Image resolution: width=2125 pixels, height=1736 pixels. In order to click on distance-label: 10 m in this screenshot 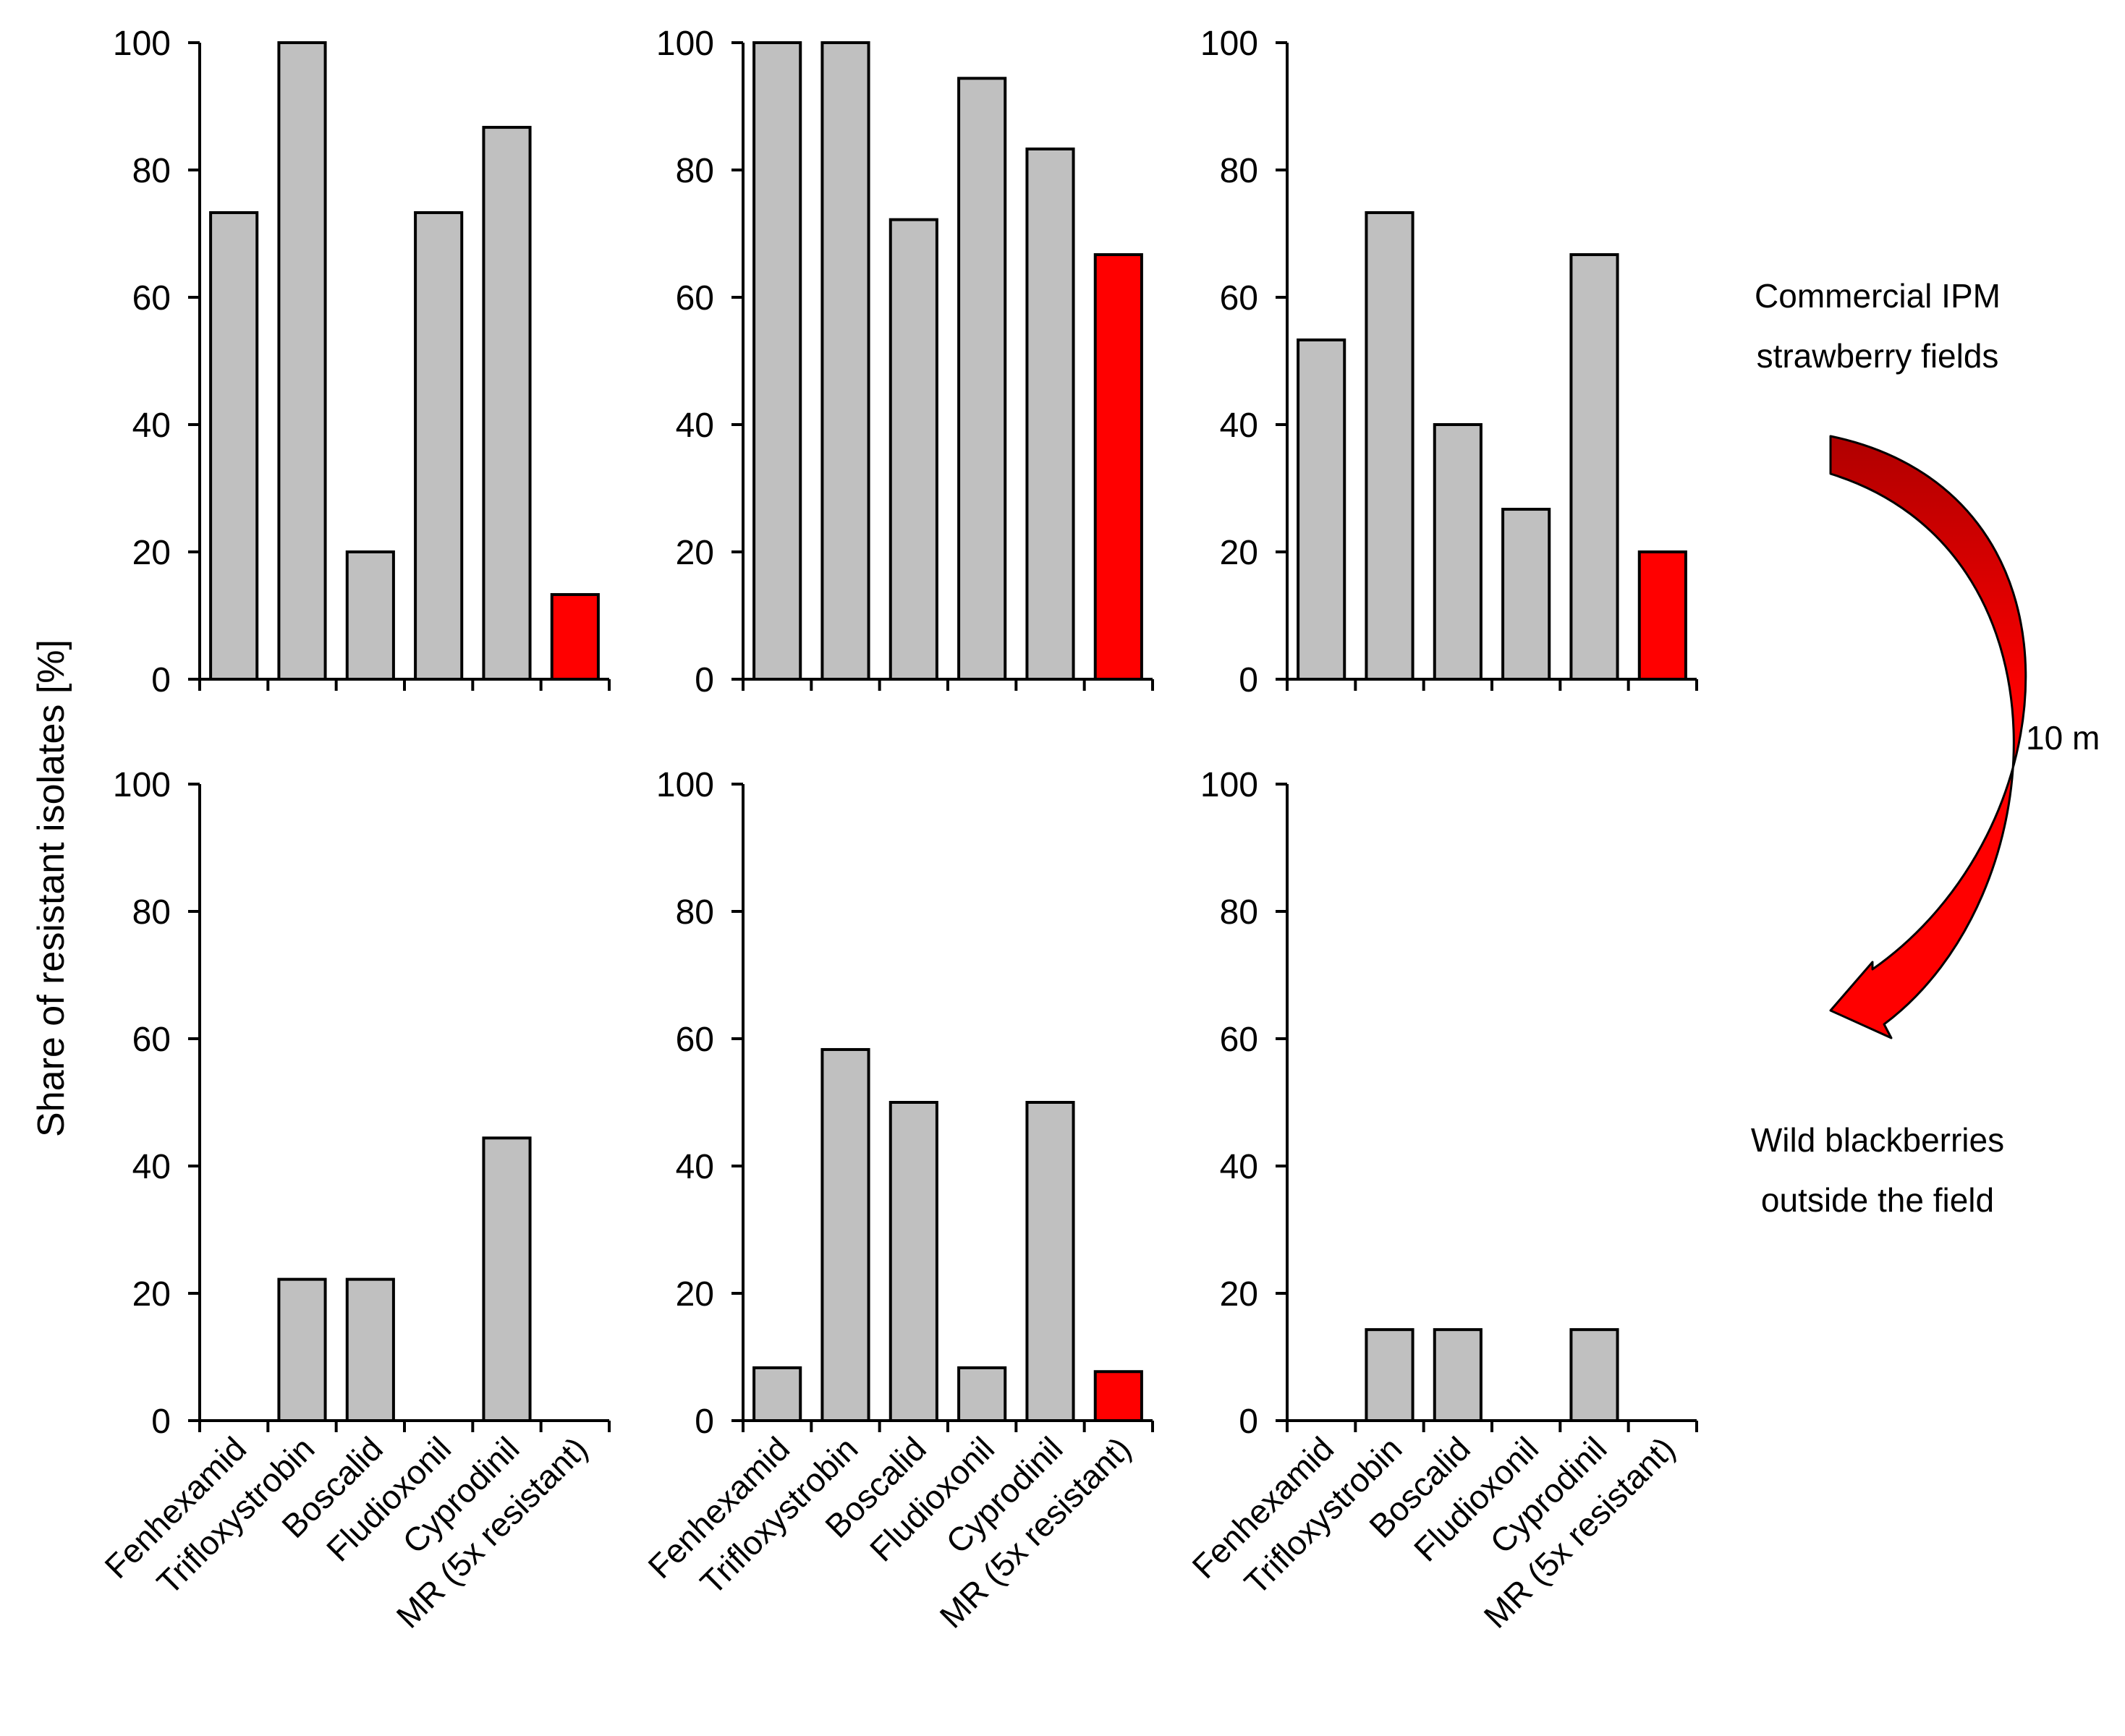, I will do `click(2063, 738)`.